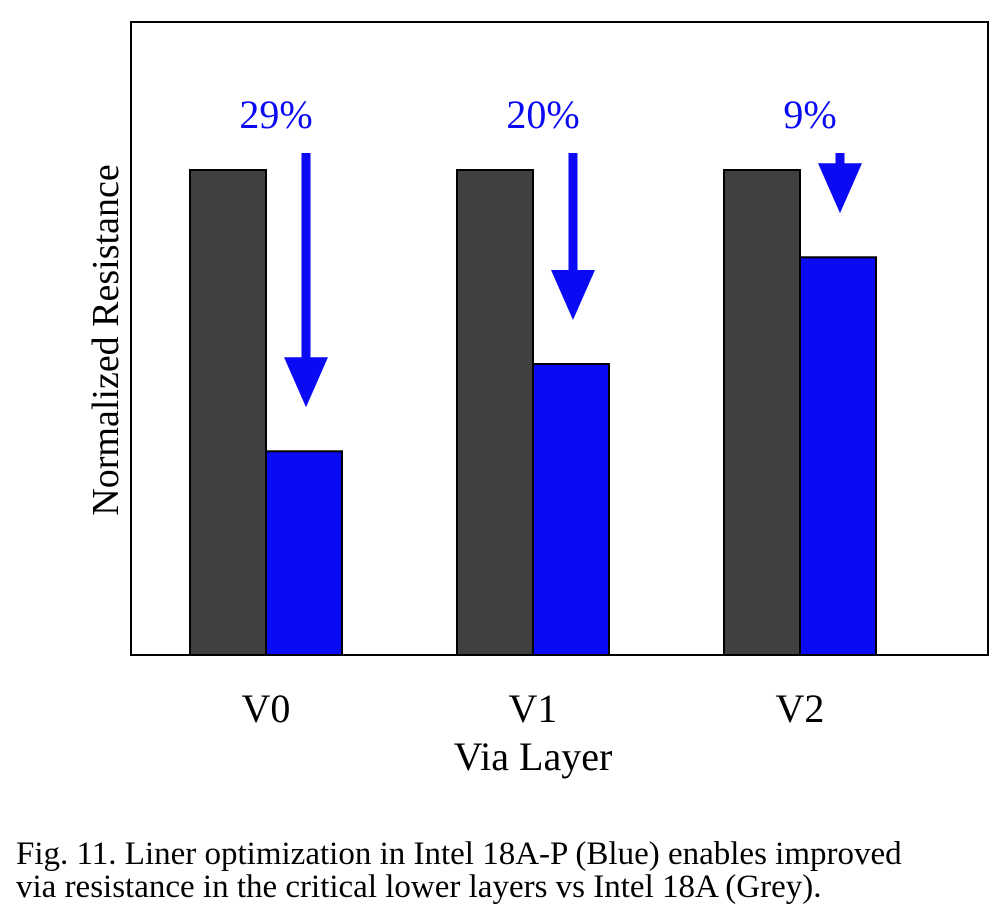 This screenshot has width=1000, height=915. What do you see at coordinates (306, 382) in the screenshot?
I see `arrow-head-v0` at bounding box center [306, 382].